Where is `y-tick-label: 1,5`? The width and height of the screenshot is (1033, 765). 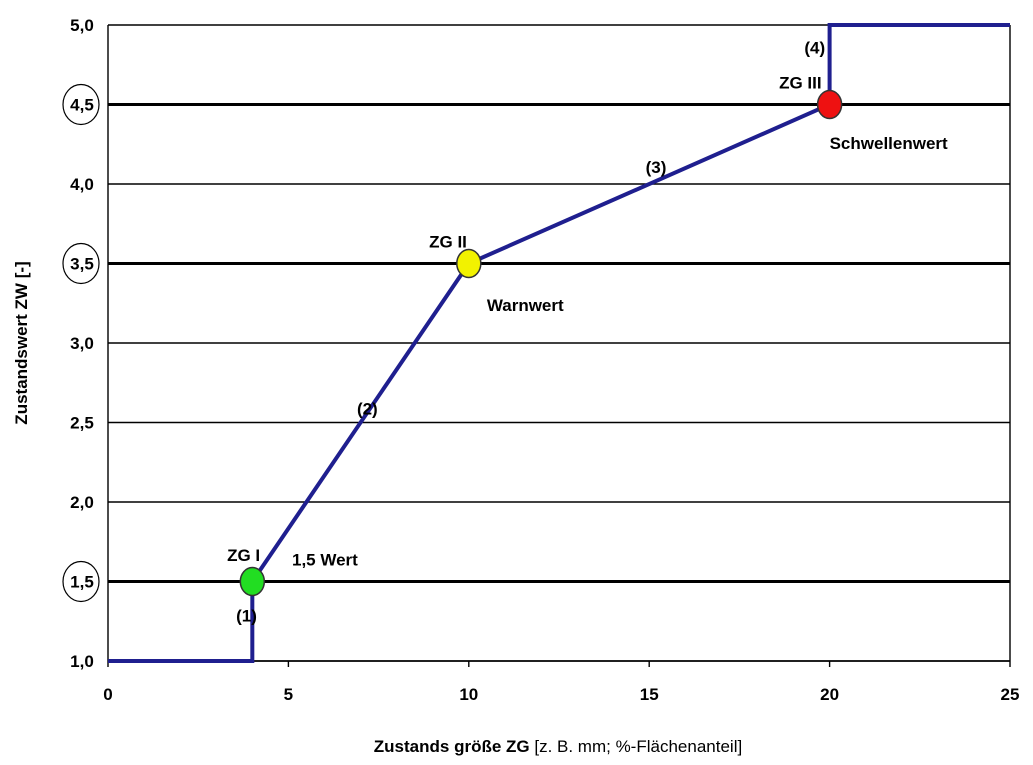 y-tick-label: 1,5 is located at coordinates (82, 582).